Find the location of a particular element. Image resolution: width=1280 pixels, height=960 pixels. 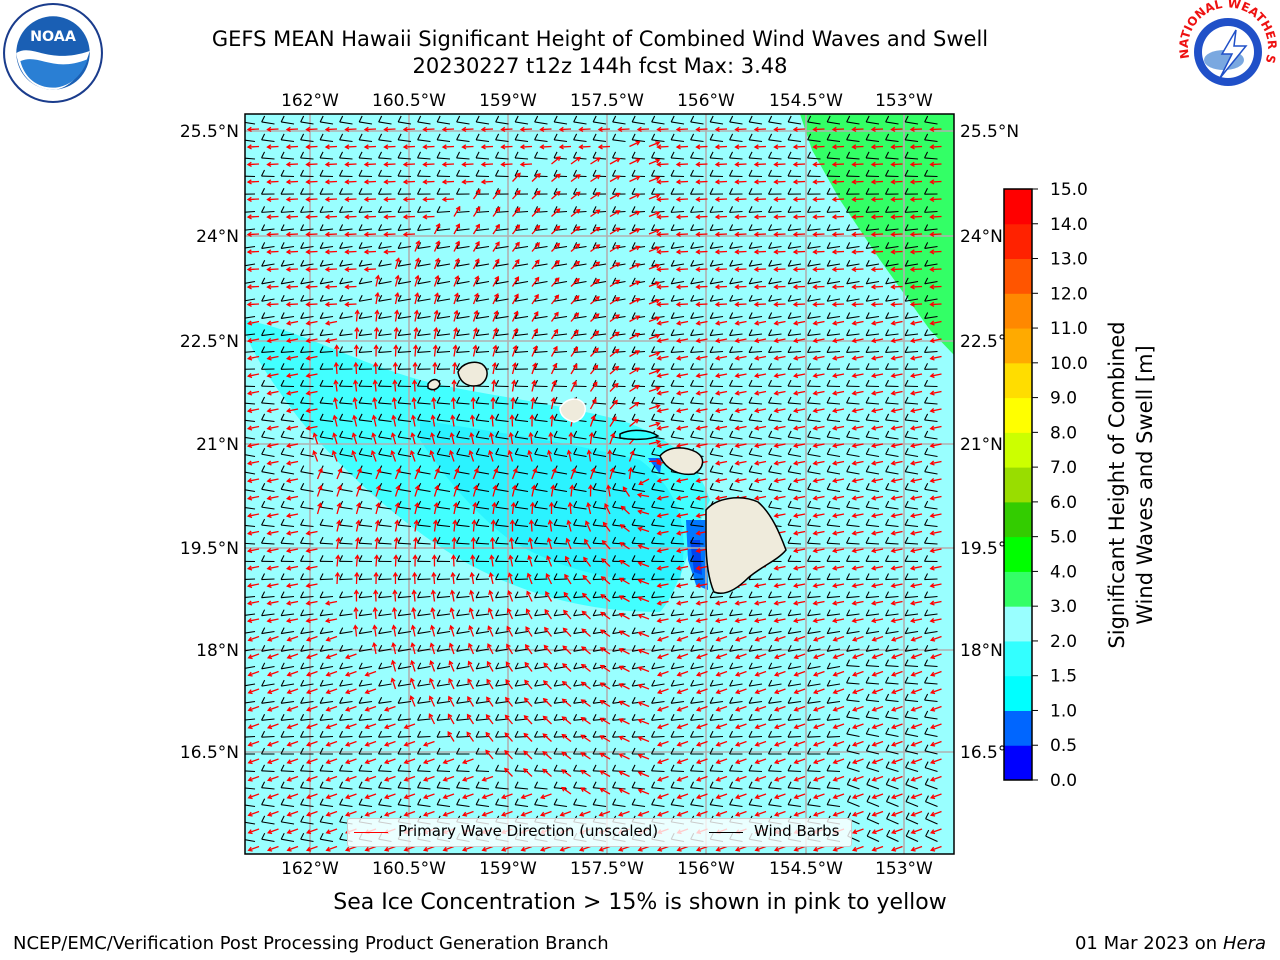

lee-inner-region is located at coordinates (552, 500).